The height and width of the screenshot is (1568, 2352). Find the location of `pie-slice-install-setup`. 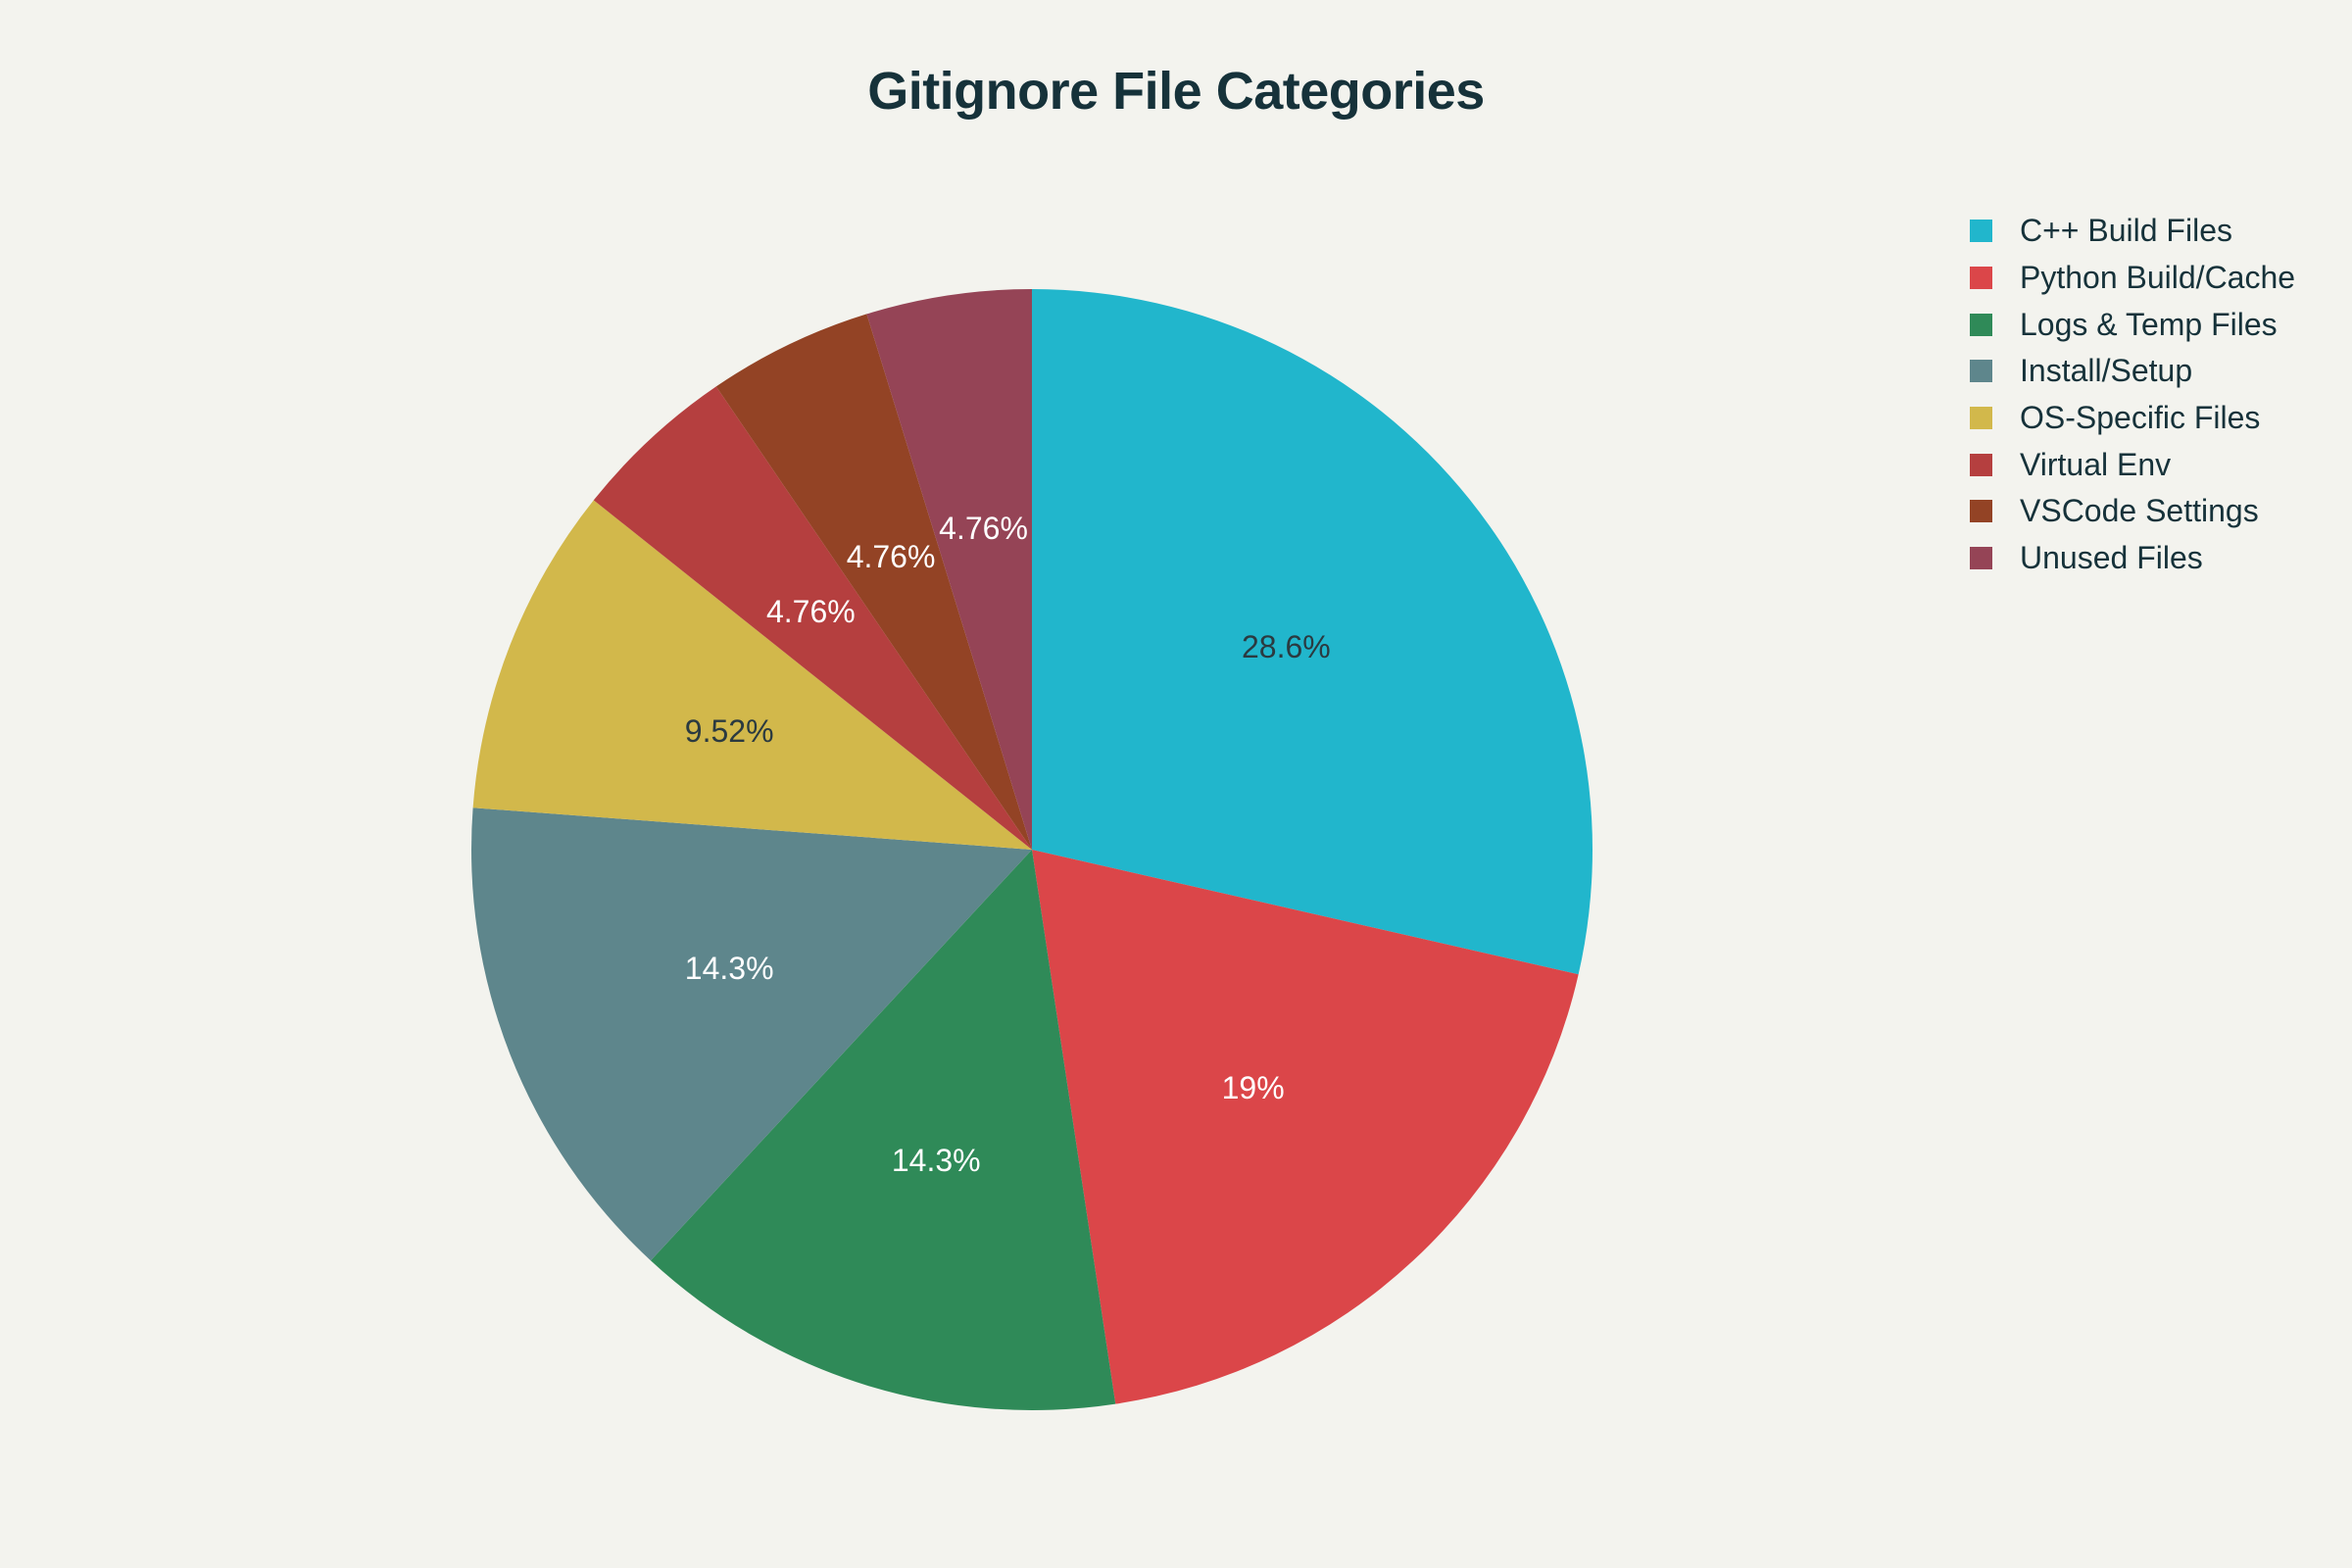

pie-slice-install-setup is located at coordinates (751, 1034).